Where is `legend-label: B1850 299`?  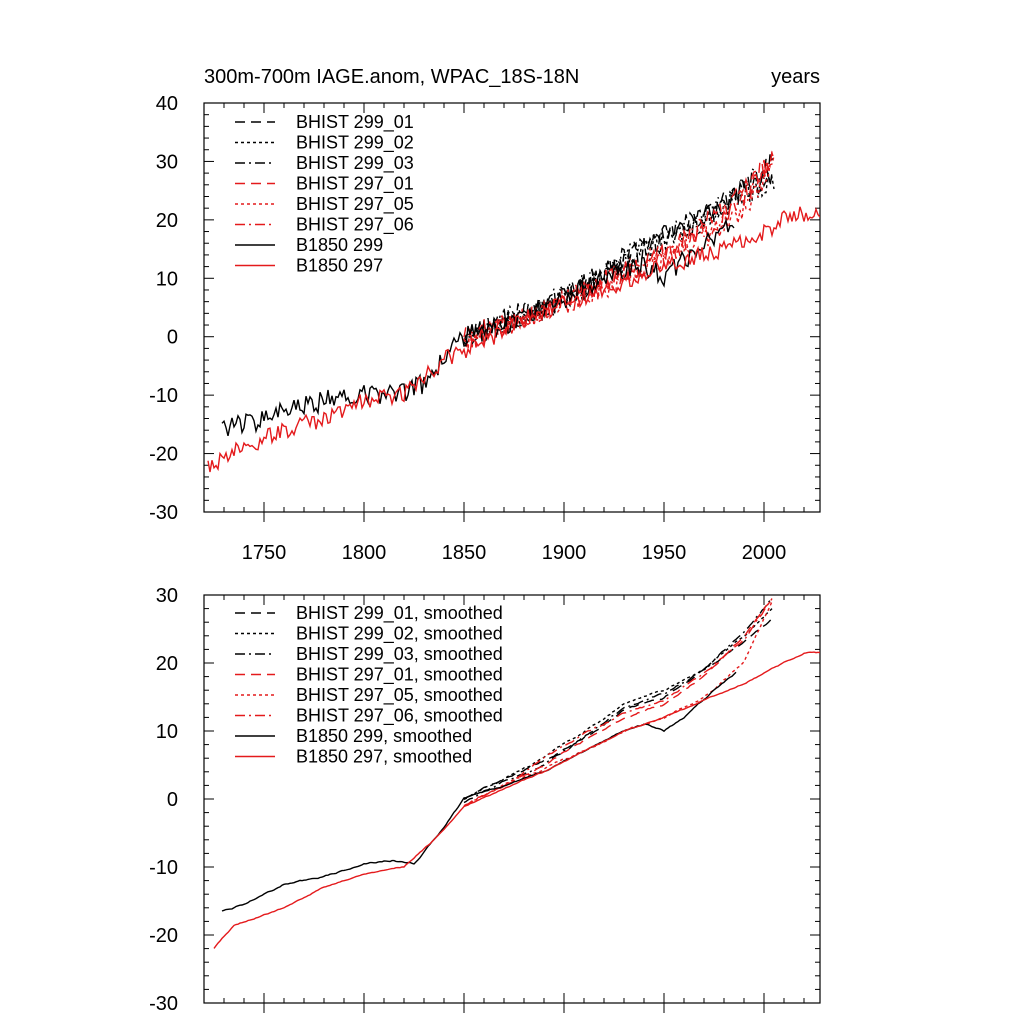 legend-label: B1850 299 is located at coordinates (339, 245).